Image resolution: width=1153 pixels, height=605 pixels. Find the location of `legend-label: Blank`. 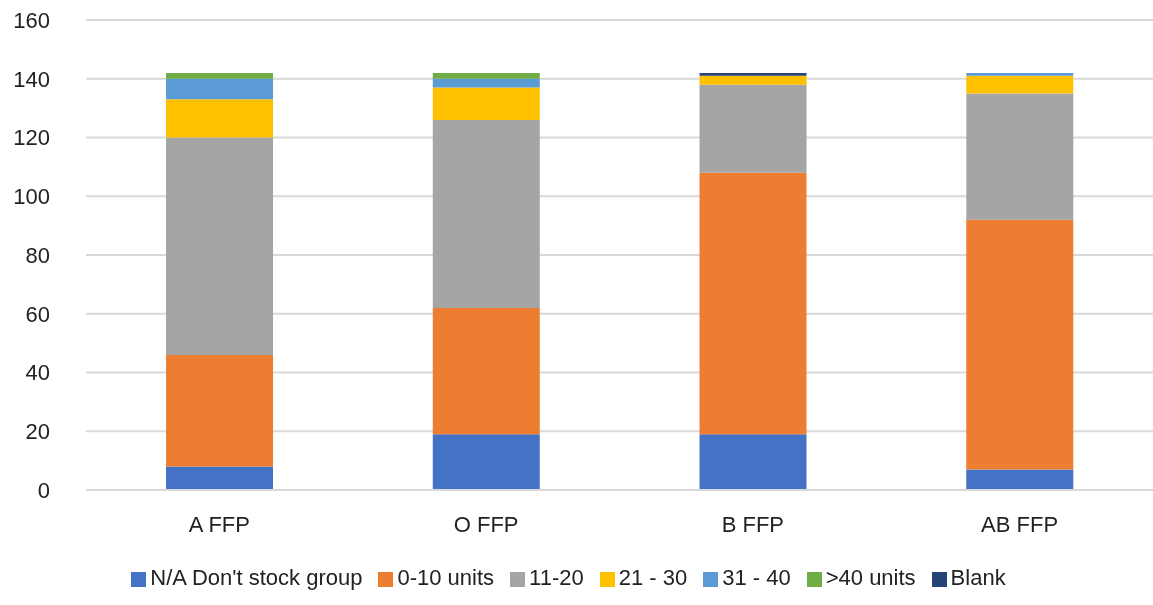

legend-label: Blank is located at coordinates (978, 577).